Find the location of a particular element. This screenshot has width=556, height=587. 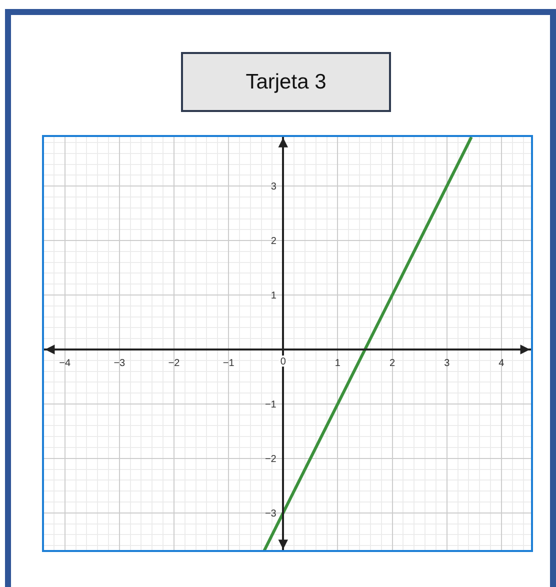

x-tick-label: −1 is located at coordinates (228, 364).